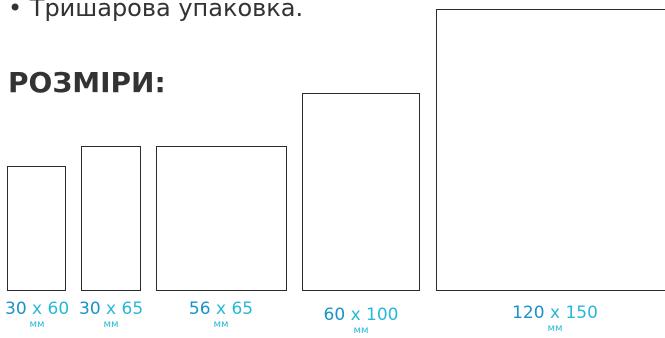 The width and height of the screenshot is (665, 338). What do you see at coordinates (37, 309) in the screenshot?
I see `size-dims: 30 x 60` at bounding box center [37, 309].